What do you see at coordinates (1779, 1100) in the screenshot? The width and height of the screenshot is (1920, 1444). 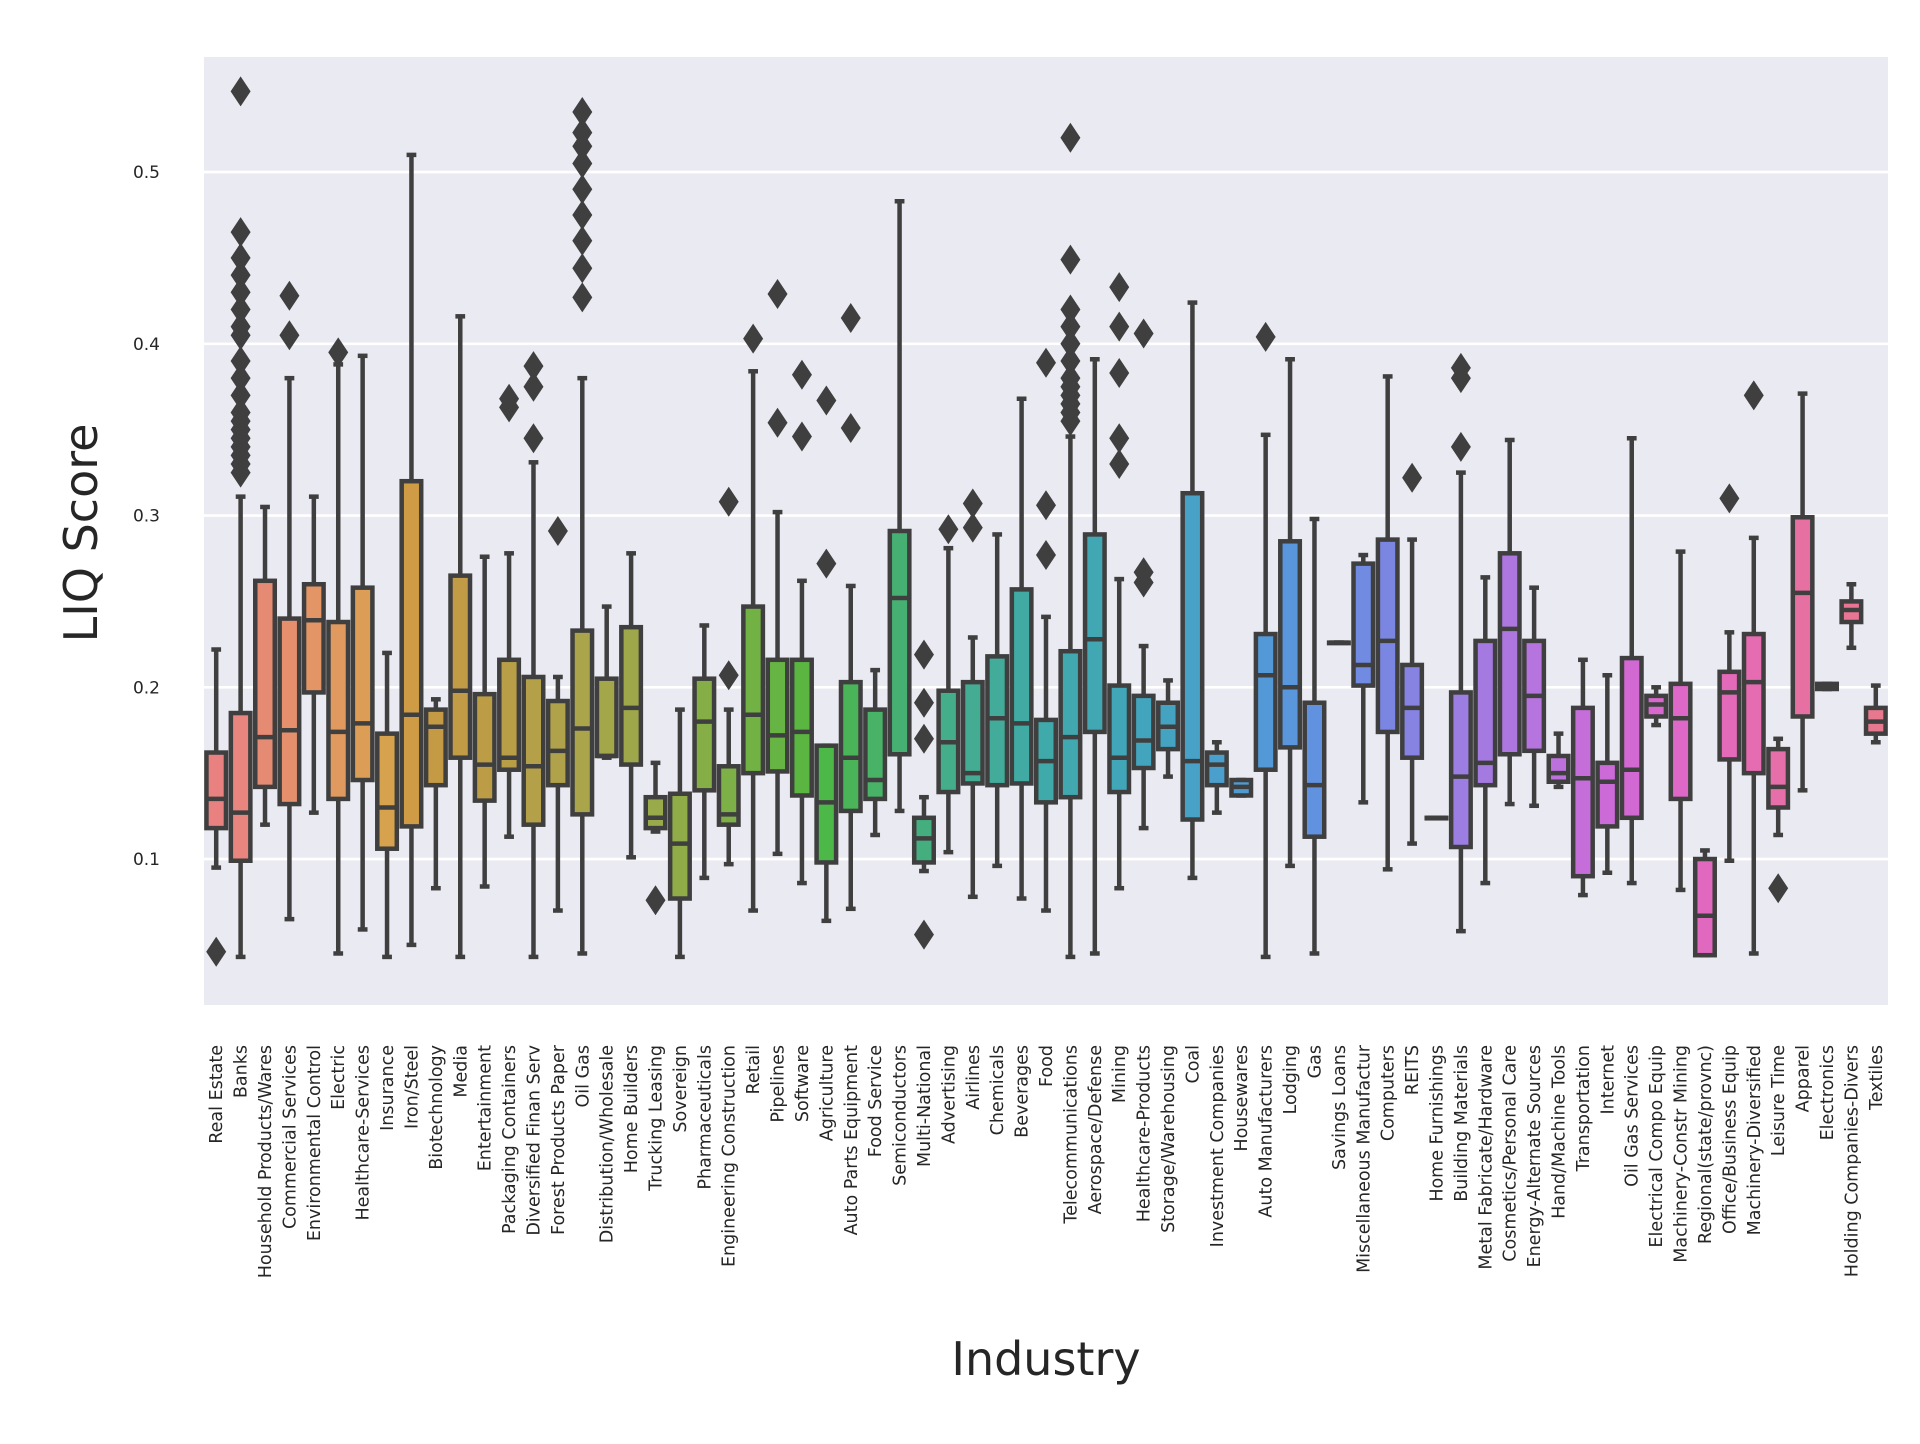 I see `x-tick-label: Leisure Time` at bounding box center [1779, 1100].